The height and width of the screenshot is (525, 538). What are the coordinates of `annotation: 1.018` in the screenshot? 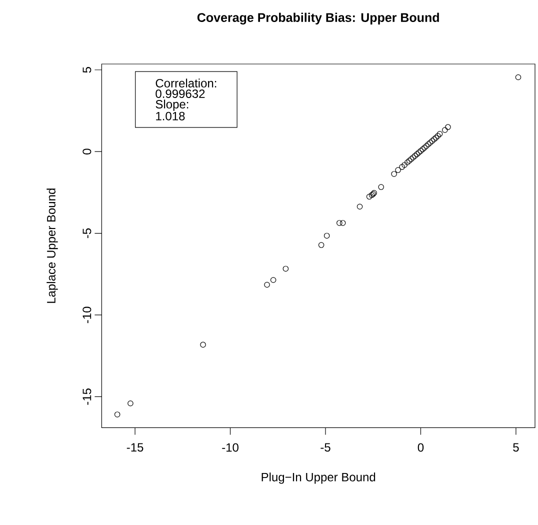 It's located at (170, 116).